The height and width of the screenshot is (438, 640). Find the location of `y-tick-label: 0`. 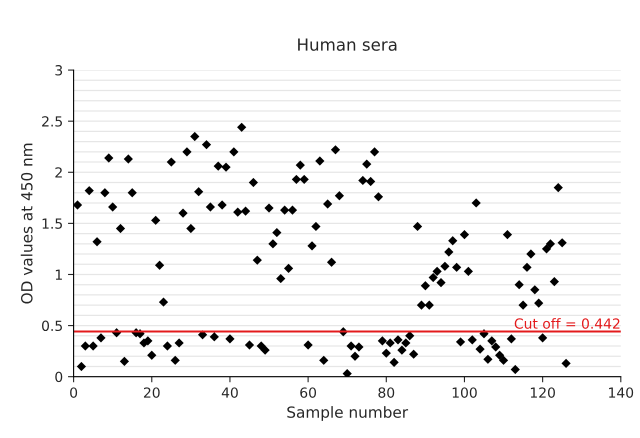

y-tick-label: 0 is located at coordinates (58, 377).